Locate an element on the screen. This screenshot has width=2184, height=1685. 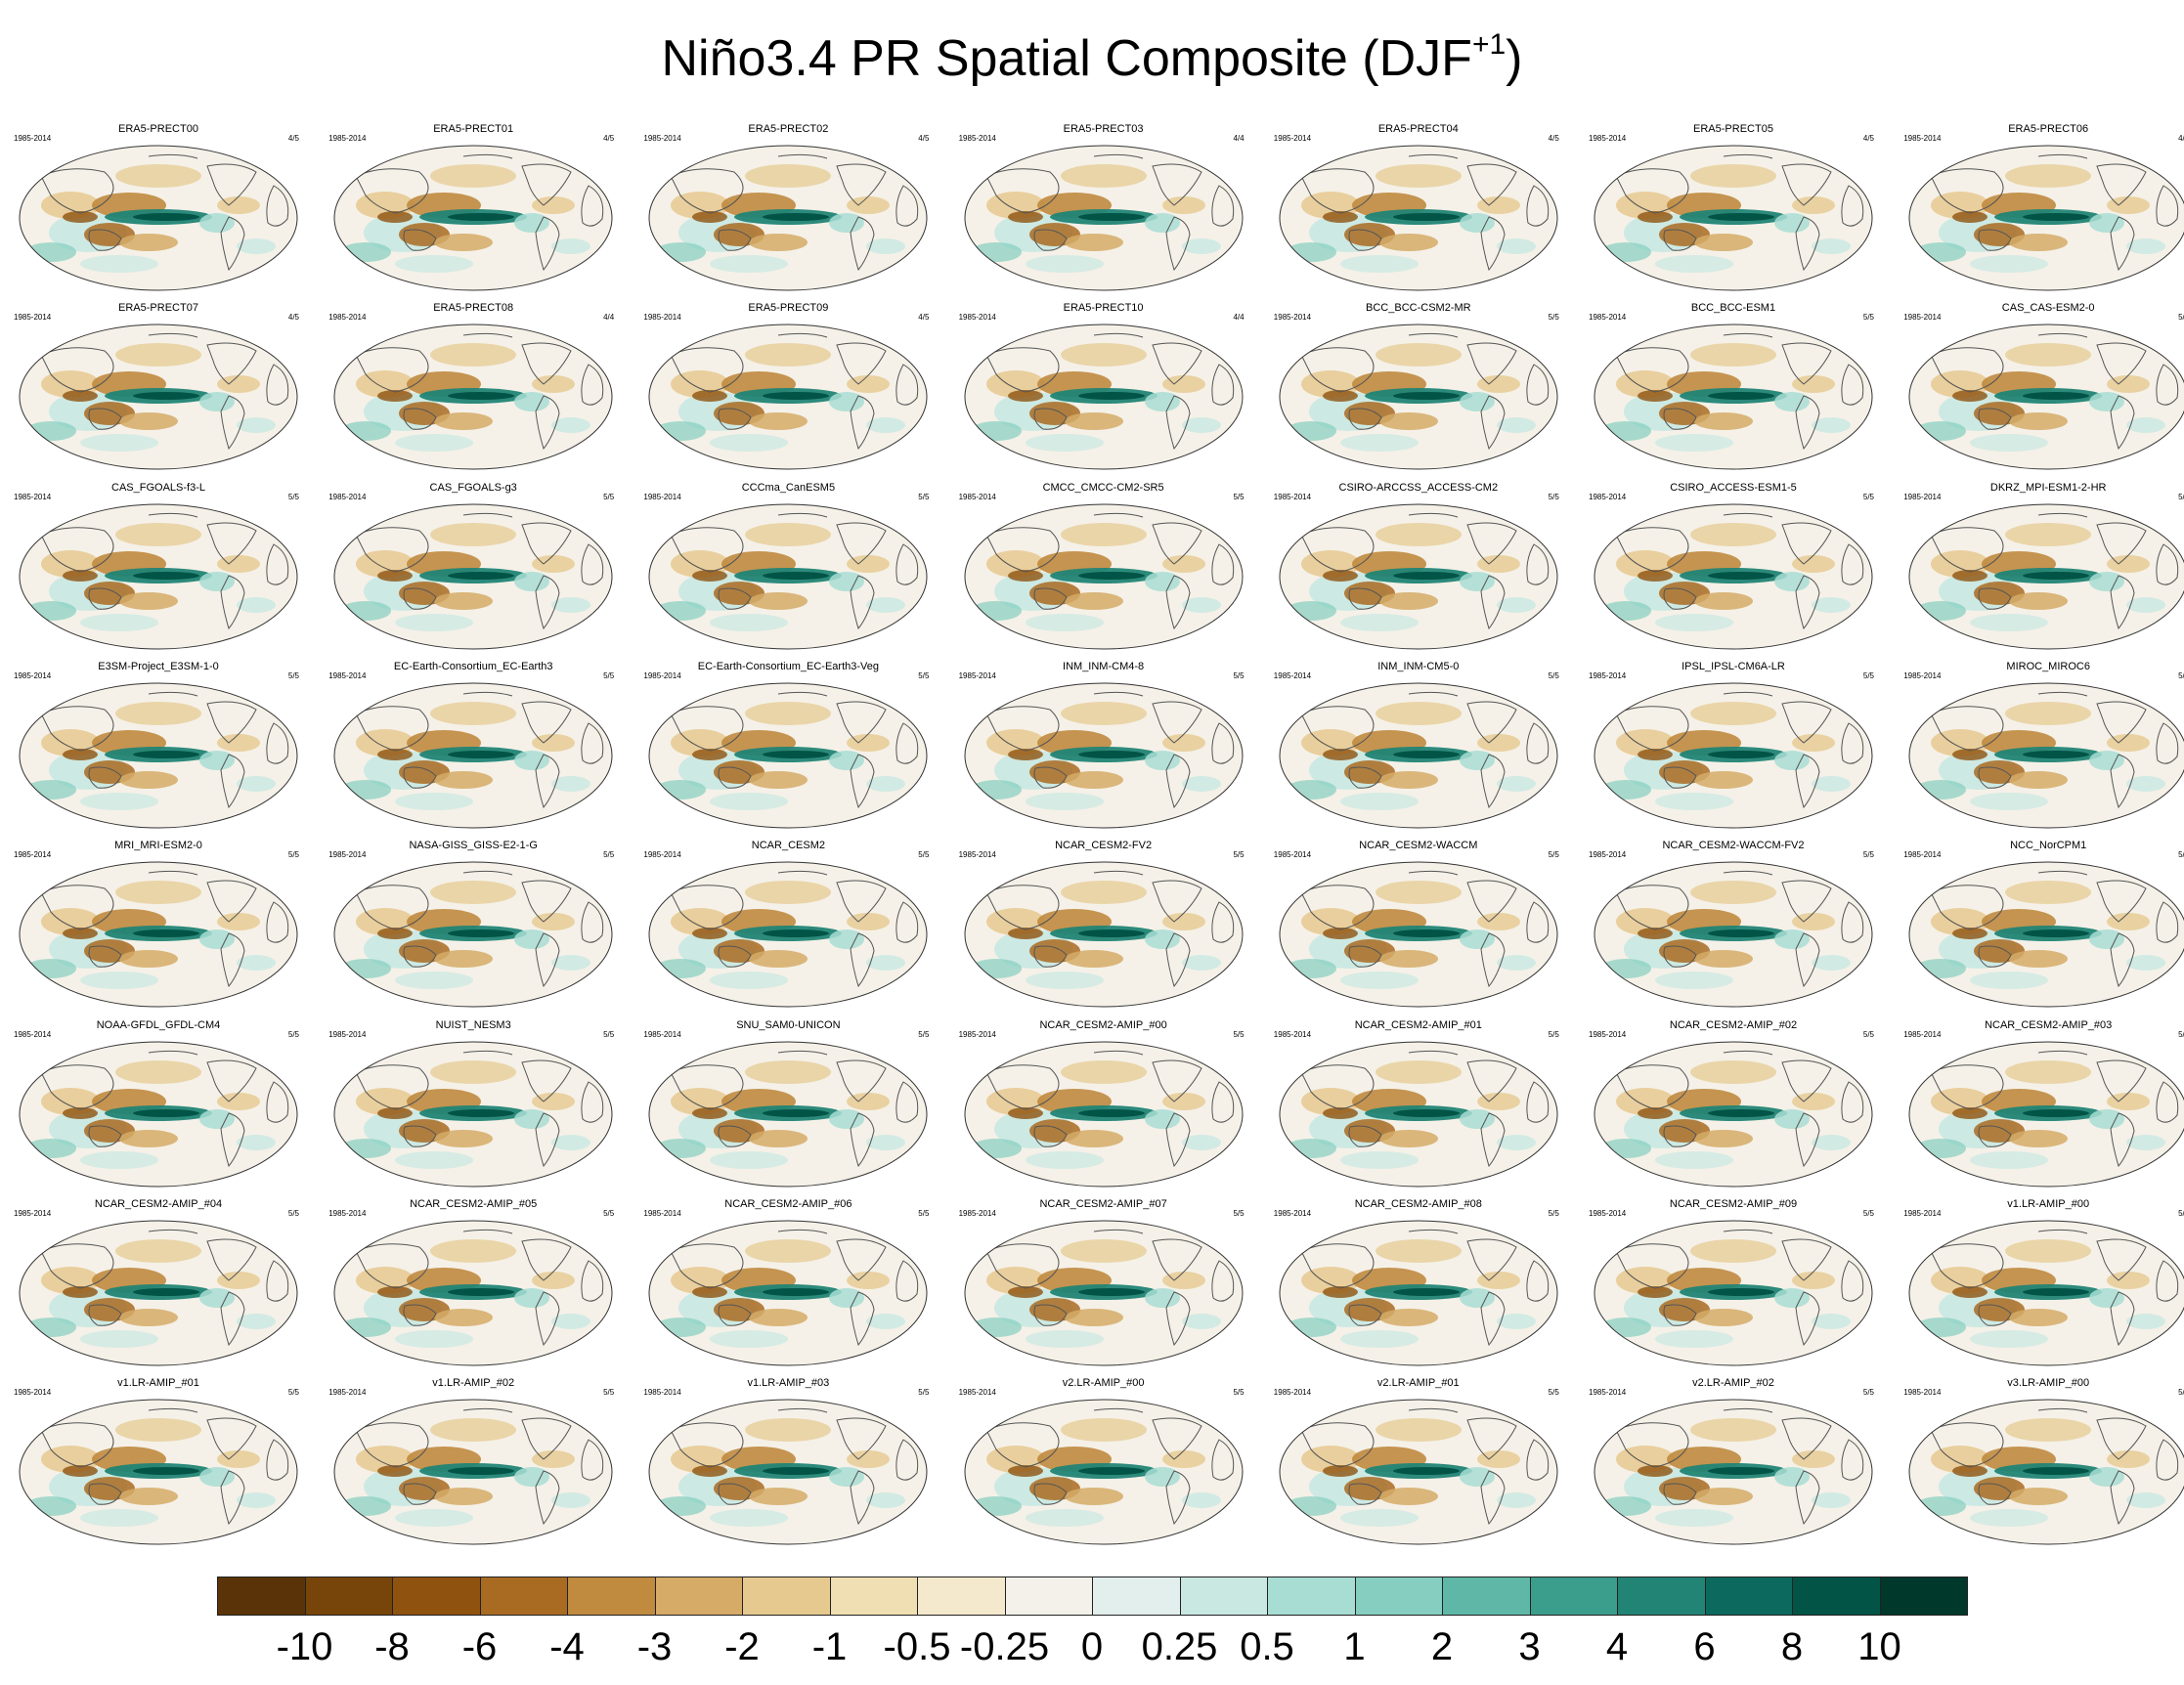
panel-title: v2.LR-AMIP_#02 is located at coordinates (1733, 1383).